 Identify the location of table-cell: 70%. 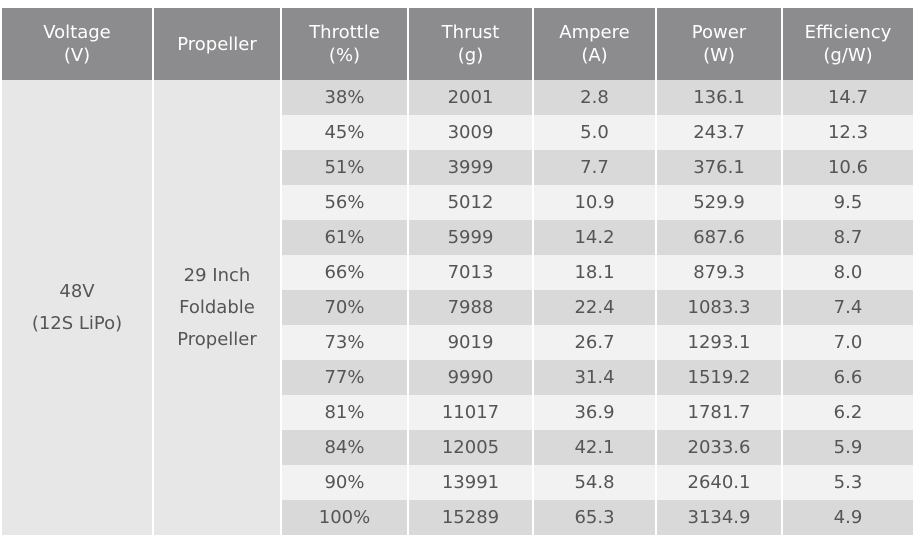
(344, 307).